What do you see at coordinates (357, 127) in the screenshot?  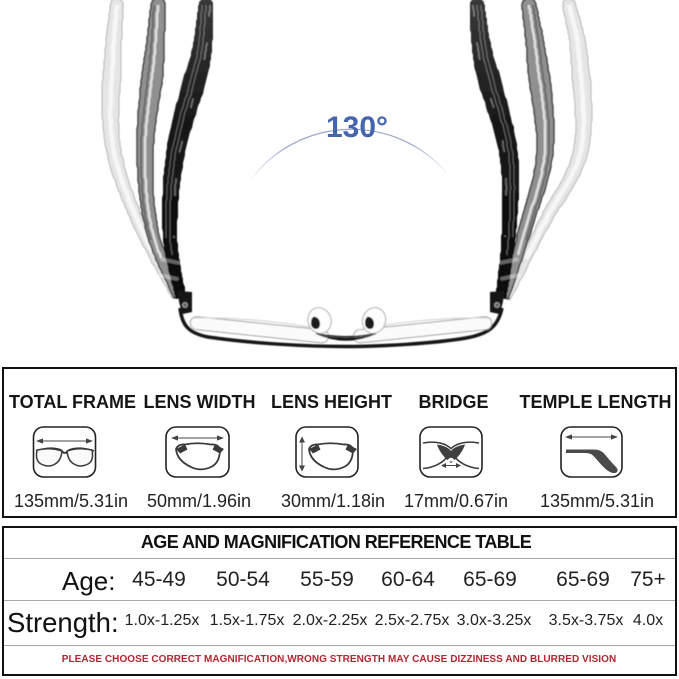 I see `svg-text: 130°` at bounding box center [357, 127].